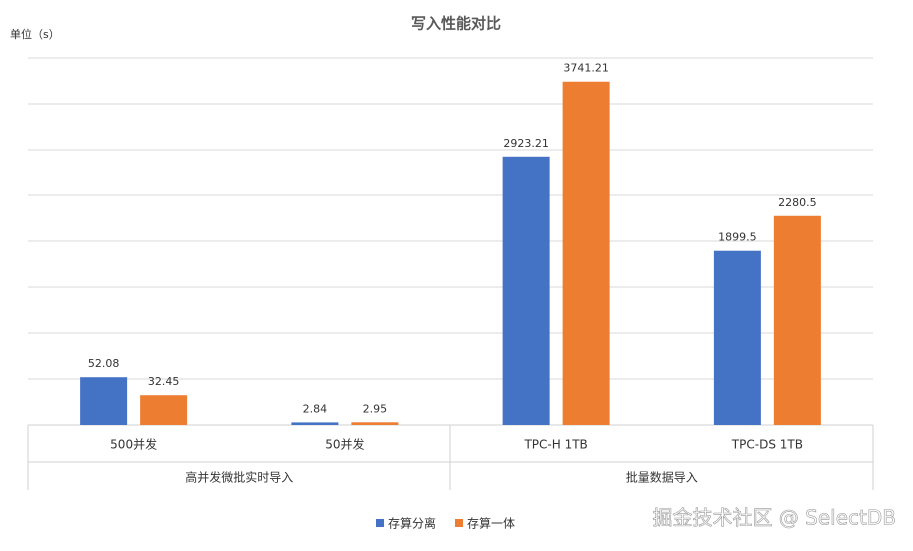 The height and width of the screenshot is (551, 913). Describe the element at coordinates (662, 477) in the screenshot. I see `group-label: 批量数据导入` at that location.